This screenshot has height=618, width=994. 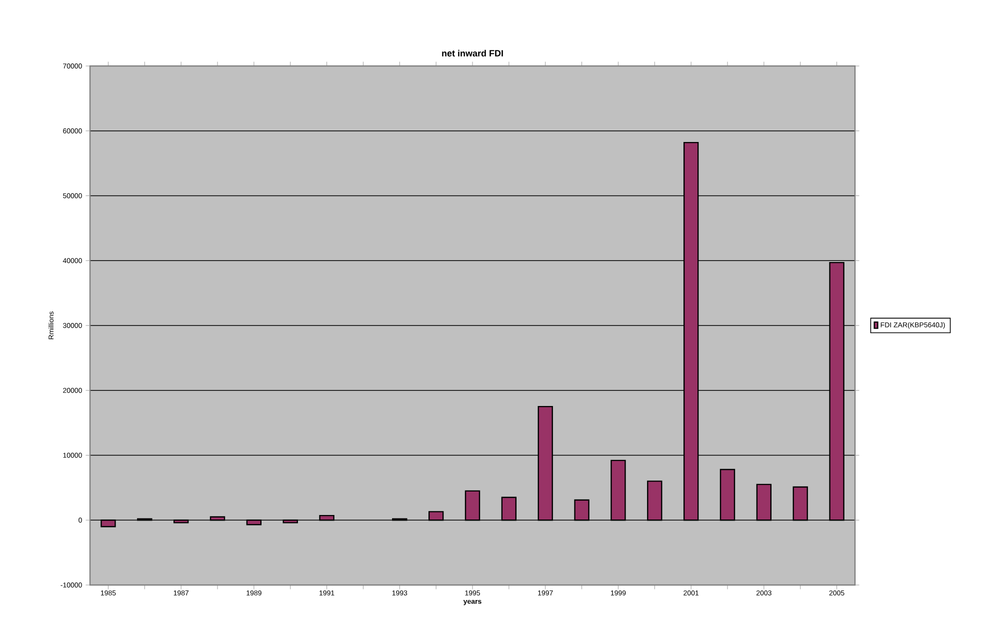 I want to click on chart-title: net inward FDI, so click(x=472, y=53).